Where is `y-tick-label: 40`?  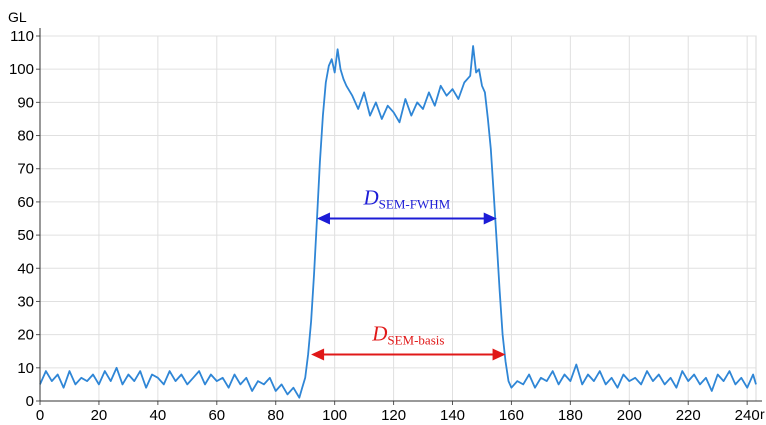 y-tick-label: 40 is located at coordinates (25, 268).